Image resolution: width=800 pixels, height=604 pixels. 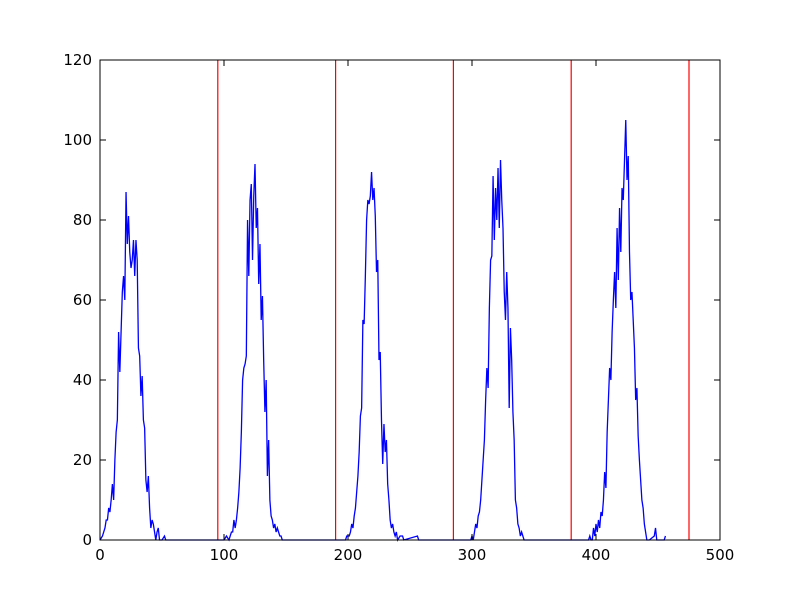 I want to click on x-tick-label: 400, so click(x=596, y=555).